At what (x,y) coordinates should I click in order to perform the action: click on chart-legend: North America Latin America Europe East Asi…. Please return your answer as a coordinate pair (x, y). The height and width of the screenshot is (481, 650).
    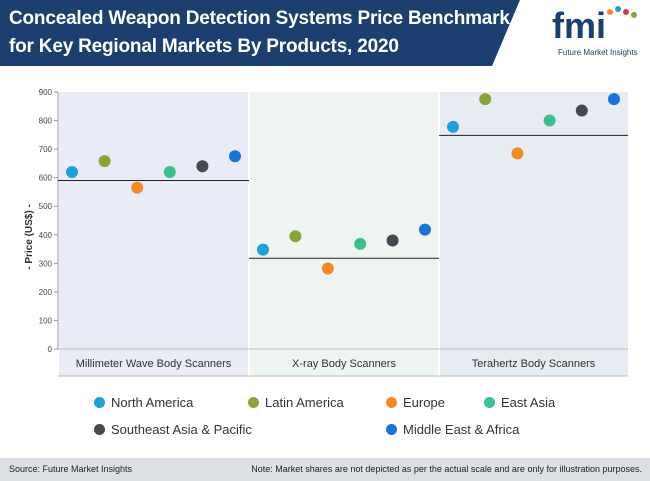
    Looking at the image, I should click on (325, 416).